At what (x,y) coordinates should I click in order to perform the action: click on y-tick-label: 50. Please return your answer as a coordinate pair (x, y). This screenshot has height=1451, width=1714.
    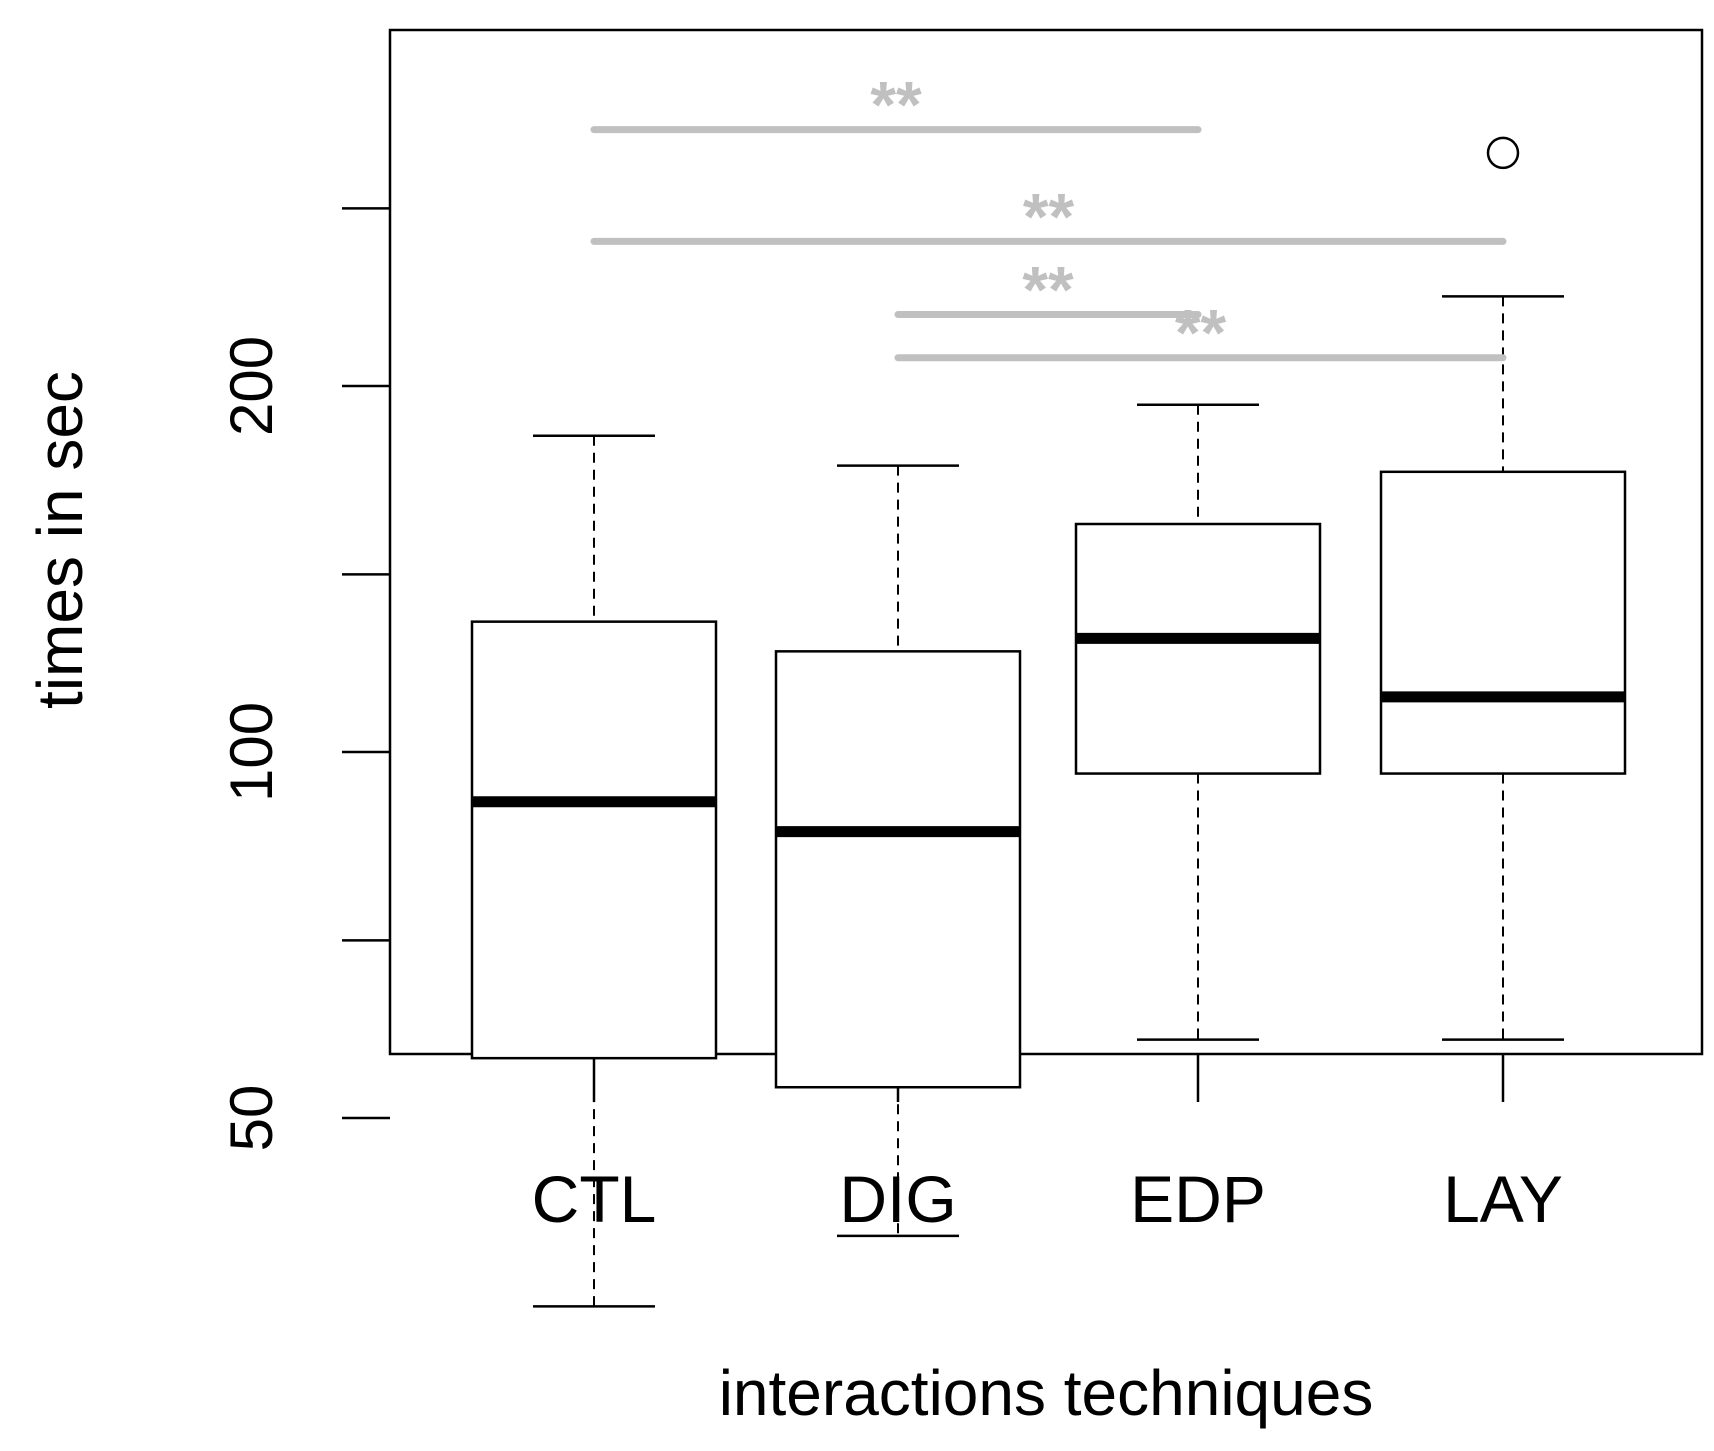
    Looking at the image, I should click on (251, 1118).